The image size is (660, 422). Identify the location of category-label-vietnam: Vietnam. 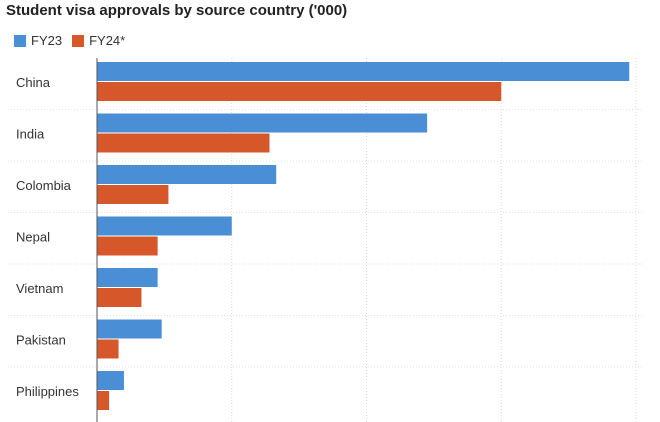
(39, 288).